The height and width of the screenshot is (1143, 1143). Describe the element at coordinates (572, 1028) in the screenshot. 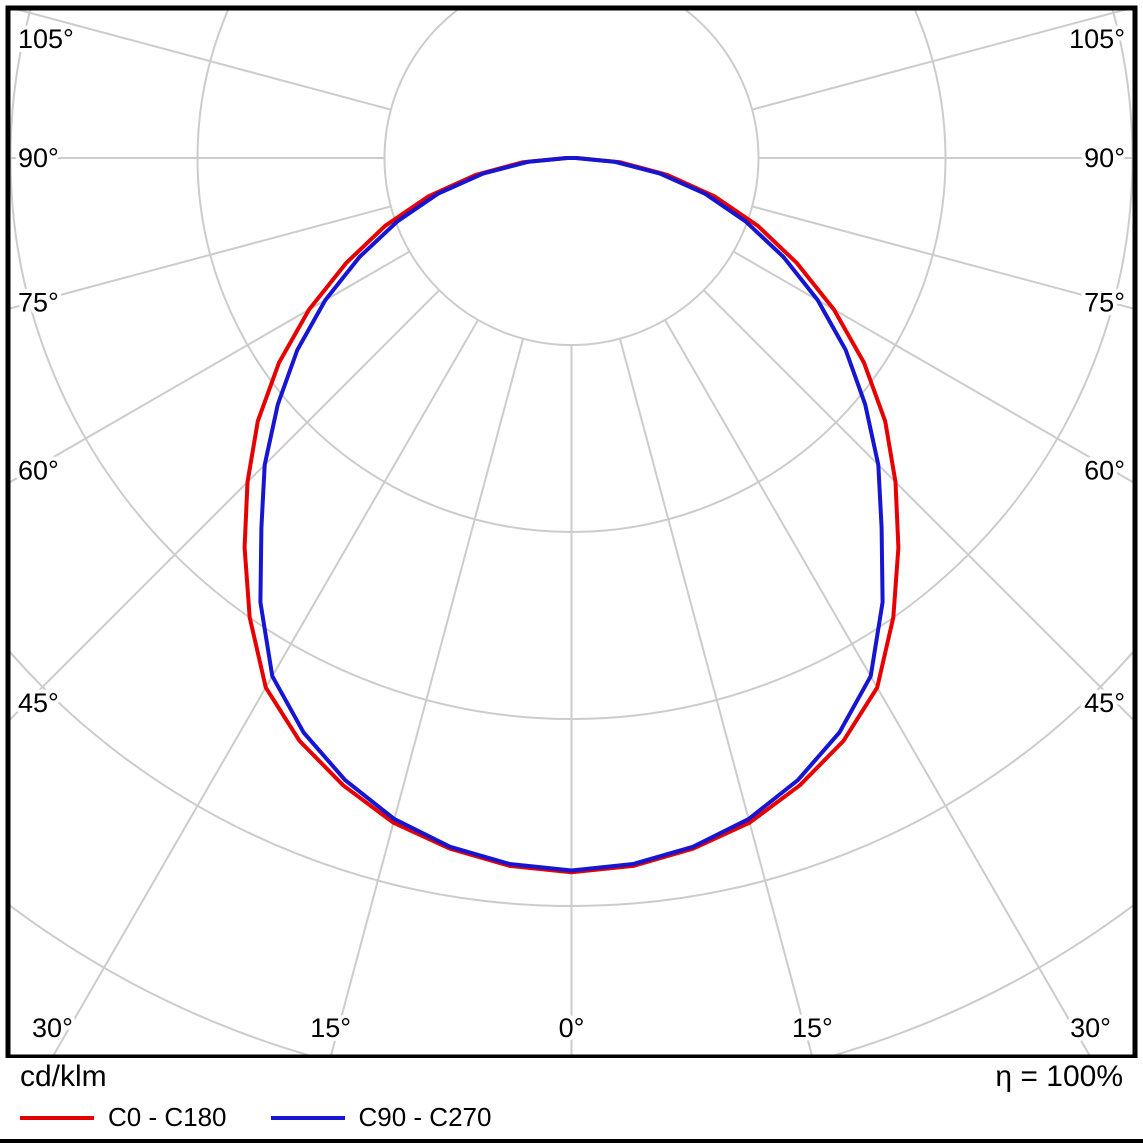

I see `angle-tick-label: 0°` at that location.